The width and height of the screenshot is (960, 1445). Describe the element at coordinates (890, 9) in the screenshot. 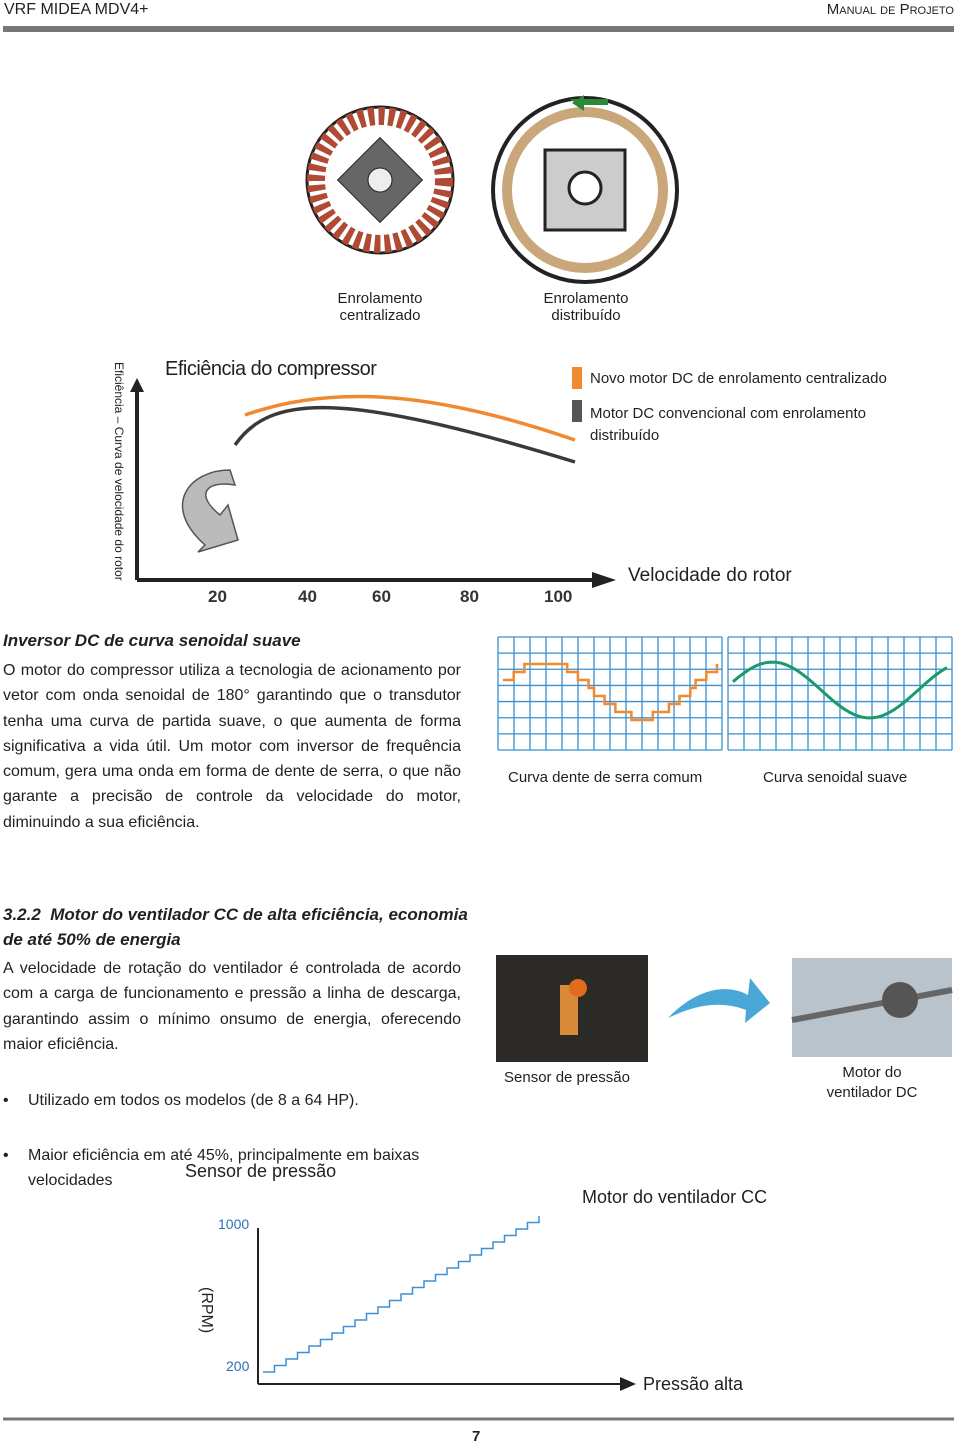

I see `header-right: Manual de Projeto` at that location.